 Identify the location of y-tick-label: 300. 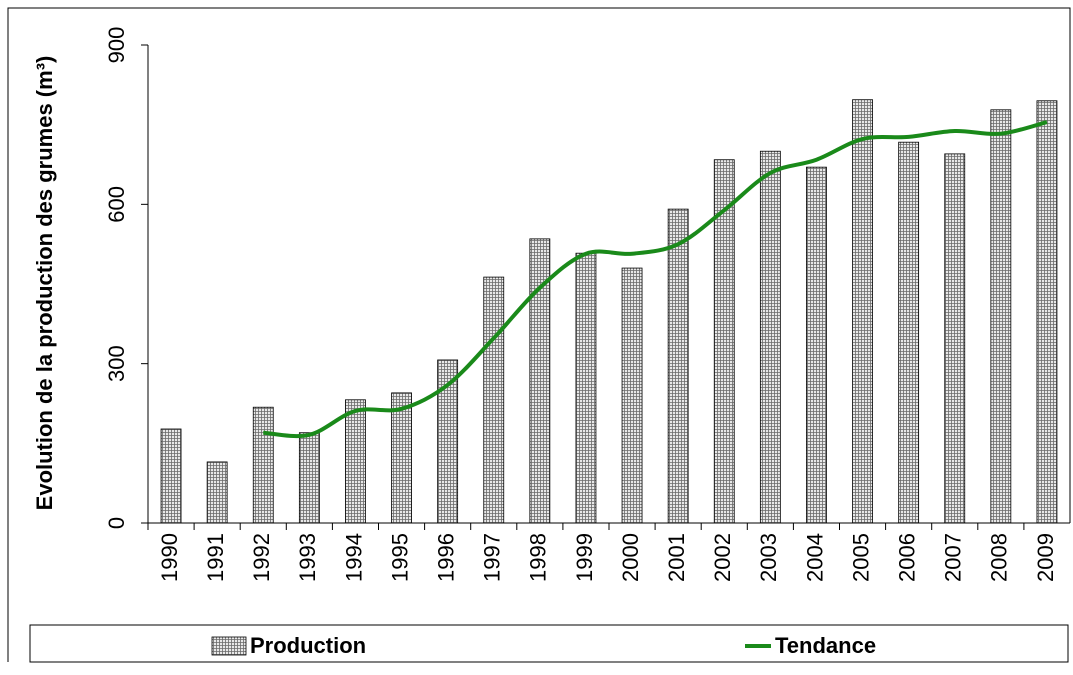
(116, 363).